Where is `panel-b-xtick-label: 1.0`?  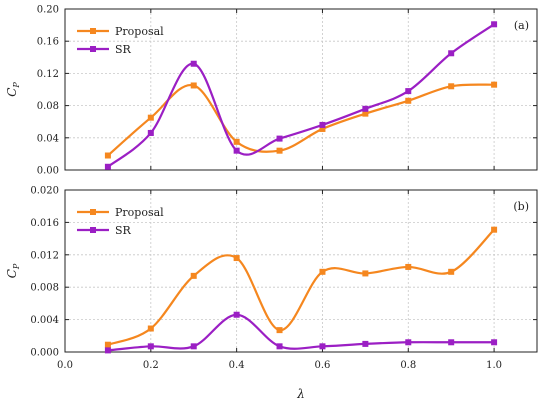
panel-b-xtick-label: 1.0 is located at coordinates (494, 365).